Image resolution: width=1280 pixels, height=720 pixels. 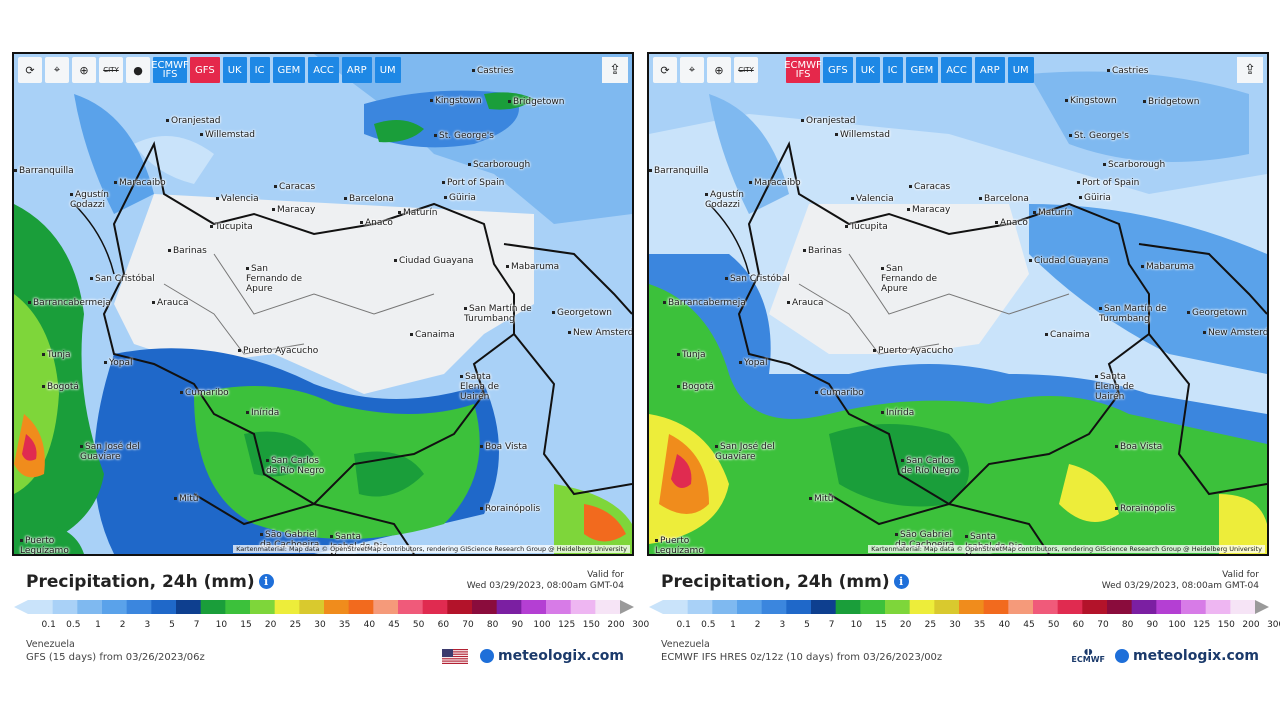 I want to click on scale-tick-label: 5, so click(x=807, y=625).